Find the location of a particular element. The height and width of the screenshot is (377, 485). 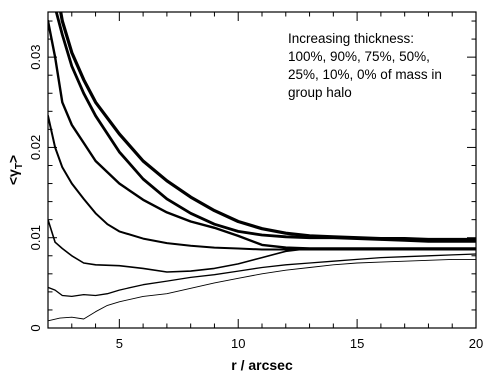

y-label-main: <γ is located at coordinates (13, 177).